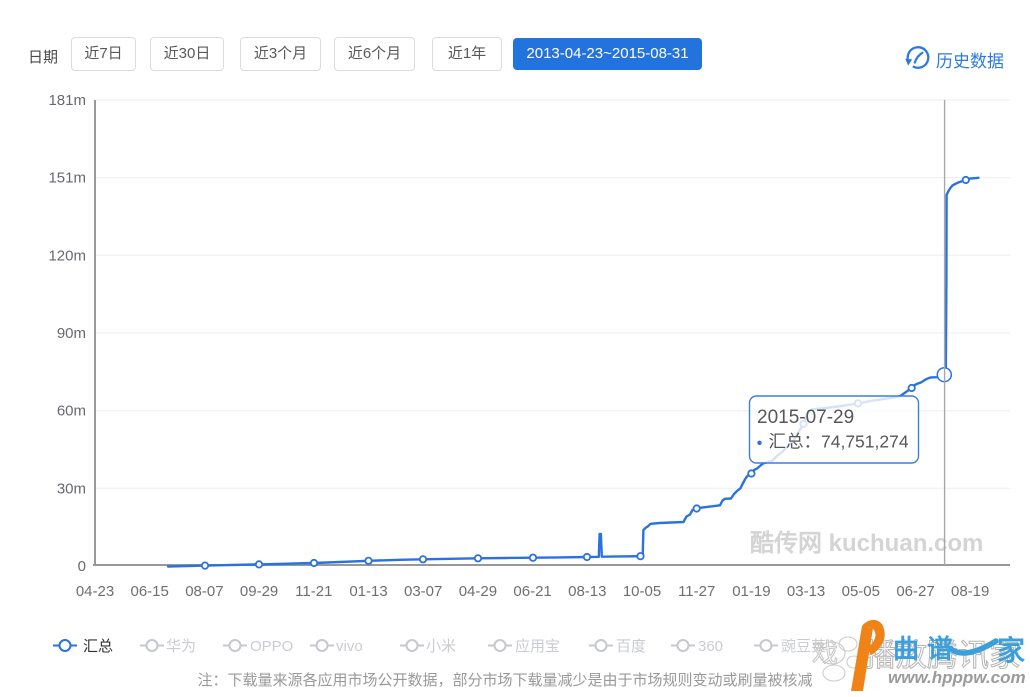  Describe the element at coordinates (1011, 650) in the screenshot. I see `svg-text: 家` at that location.